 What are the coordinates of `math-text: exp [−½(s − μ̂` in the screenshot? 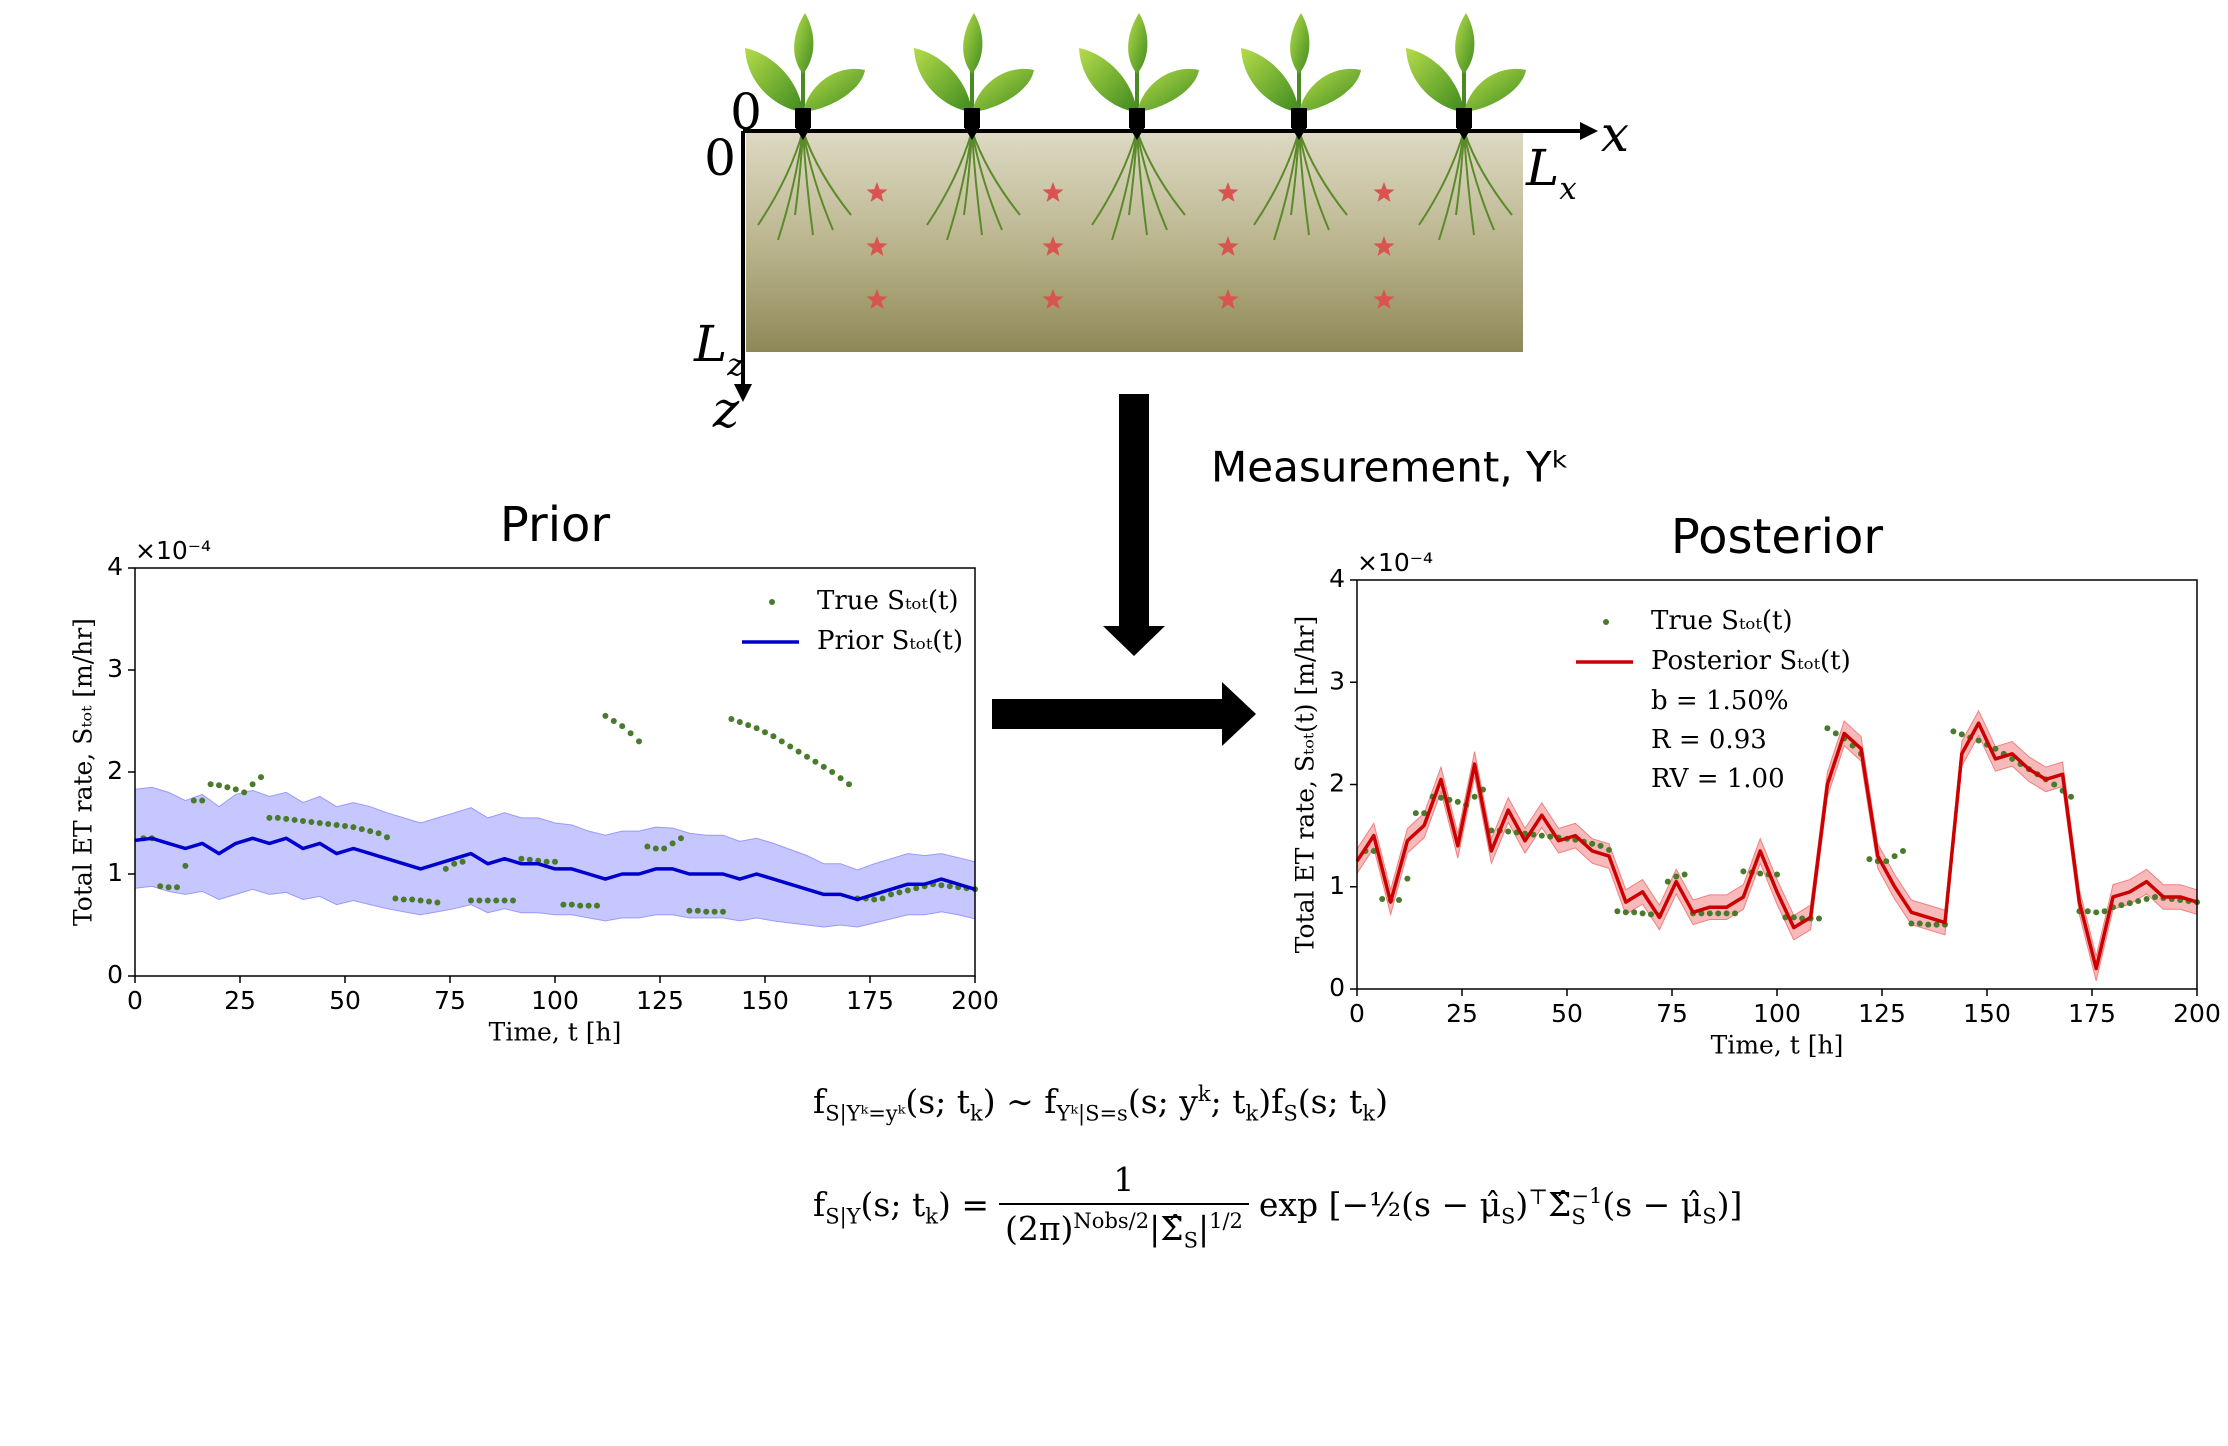 It's located at (1380, 1204).